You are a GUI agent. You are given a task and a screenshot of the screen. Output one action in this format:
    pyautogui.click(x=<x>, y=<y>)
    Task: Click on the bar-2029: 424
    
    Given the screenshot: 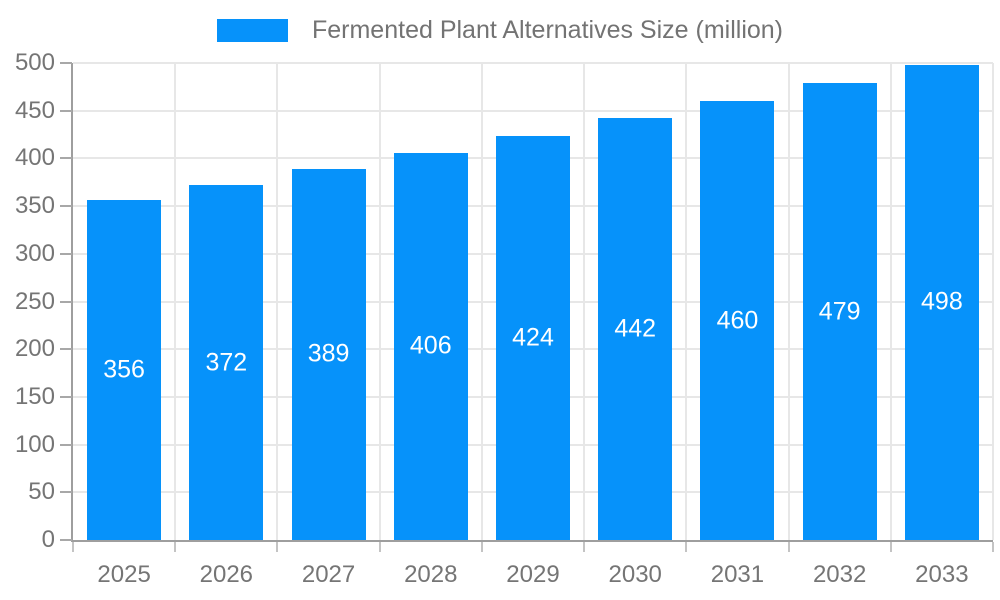 What is the action you would take?
    pyautogui.click(x=533, y=337)
    